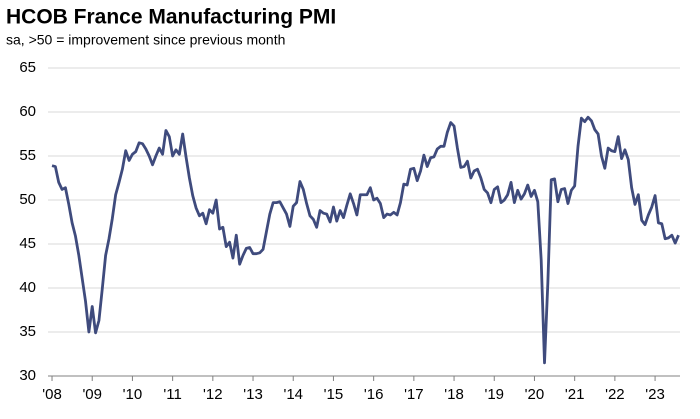  Describe the element at coordinates (655, 394) in the screenshot. I see `x-tick-label: '23` at that location.